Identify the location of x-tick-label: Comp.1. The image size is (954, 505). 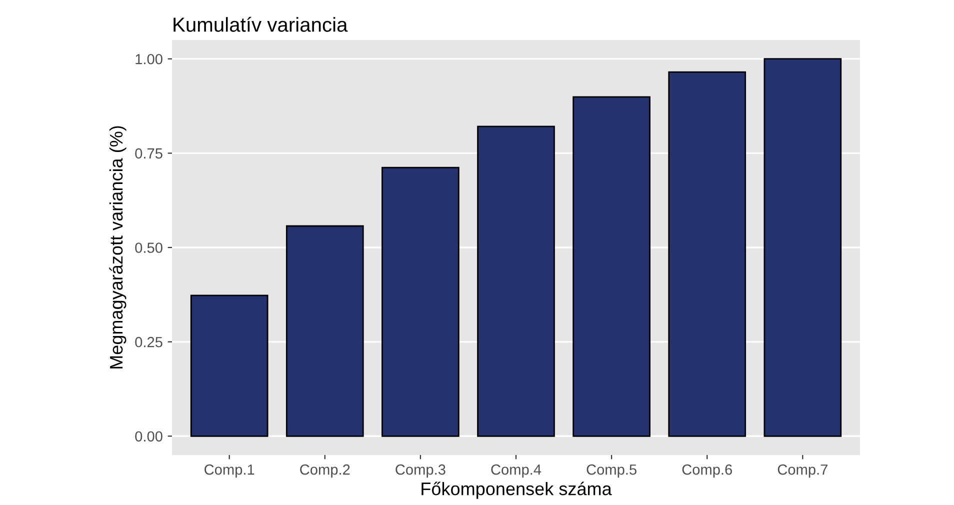
(229, 471).